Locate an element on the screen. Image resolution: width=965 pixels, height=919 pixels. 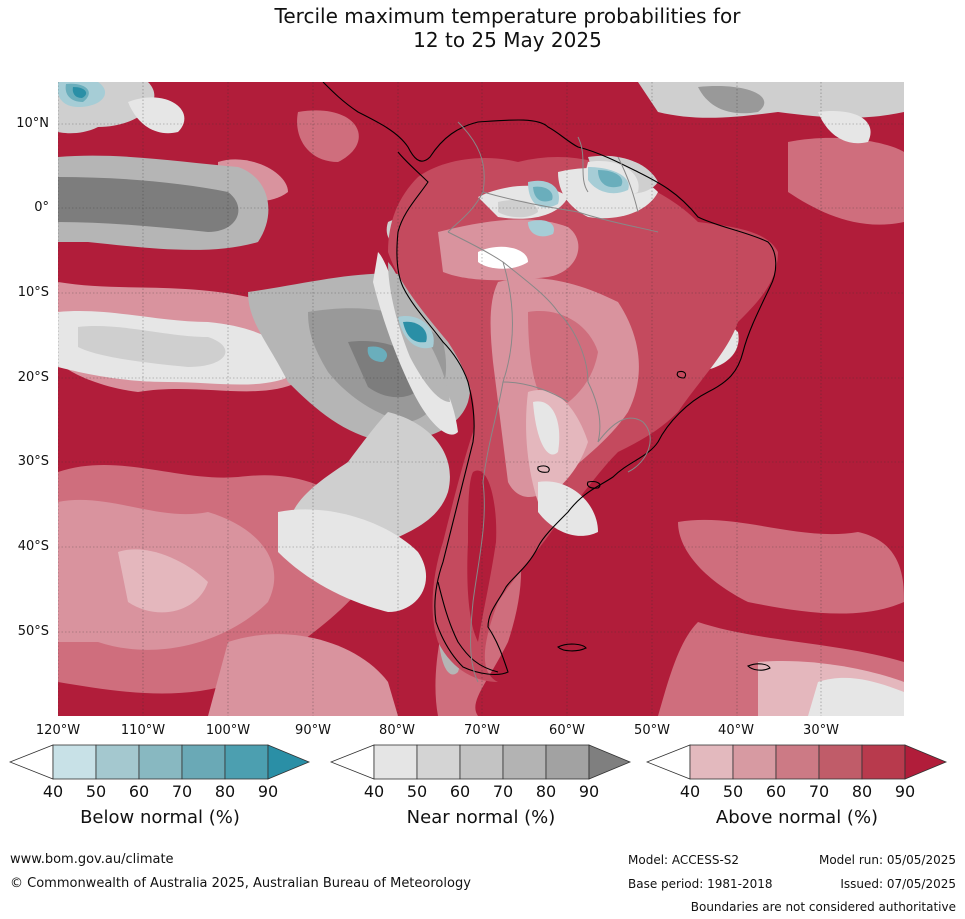
colorbar-near-tick-90: 90 is located at coordinates (589, 791).